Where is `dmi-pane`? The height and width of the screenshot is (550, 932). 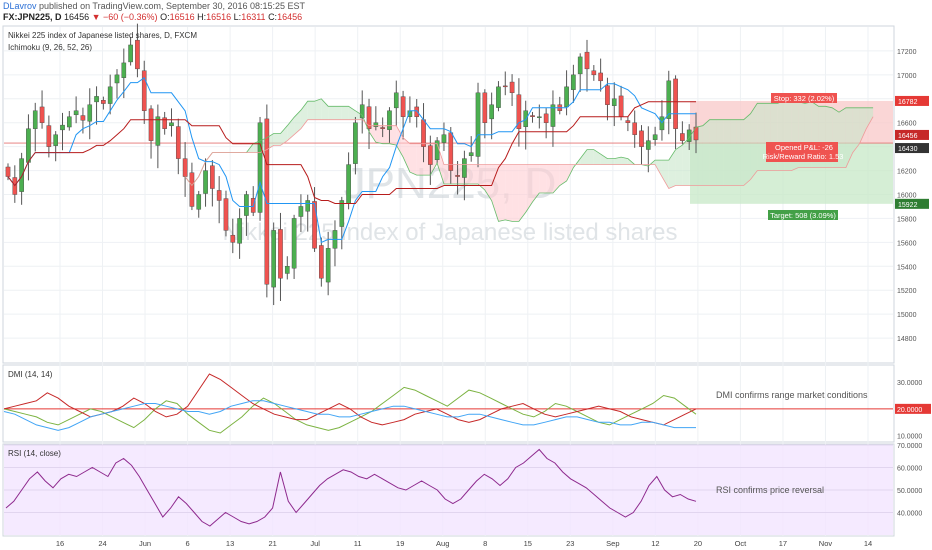
dmi-pane is located at coordinates (448, 403).